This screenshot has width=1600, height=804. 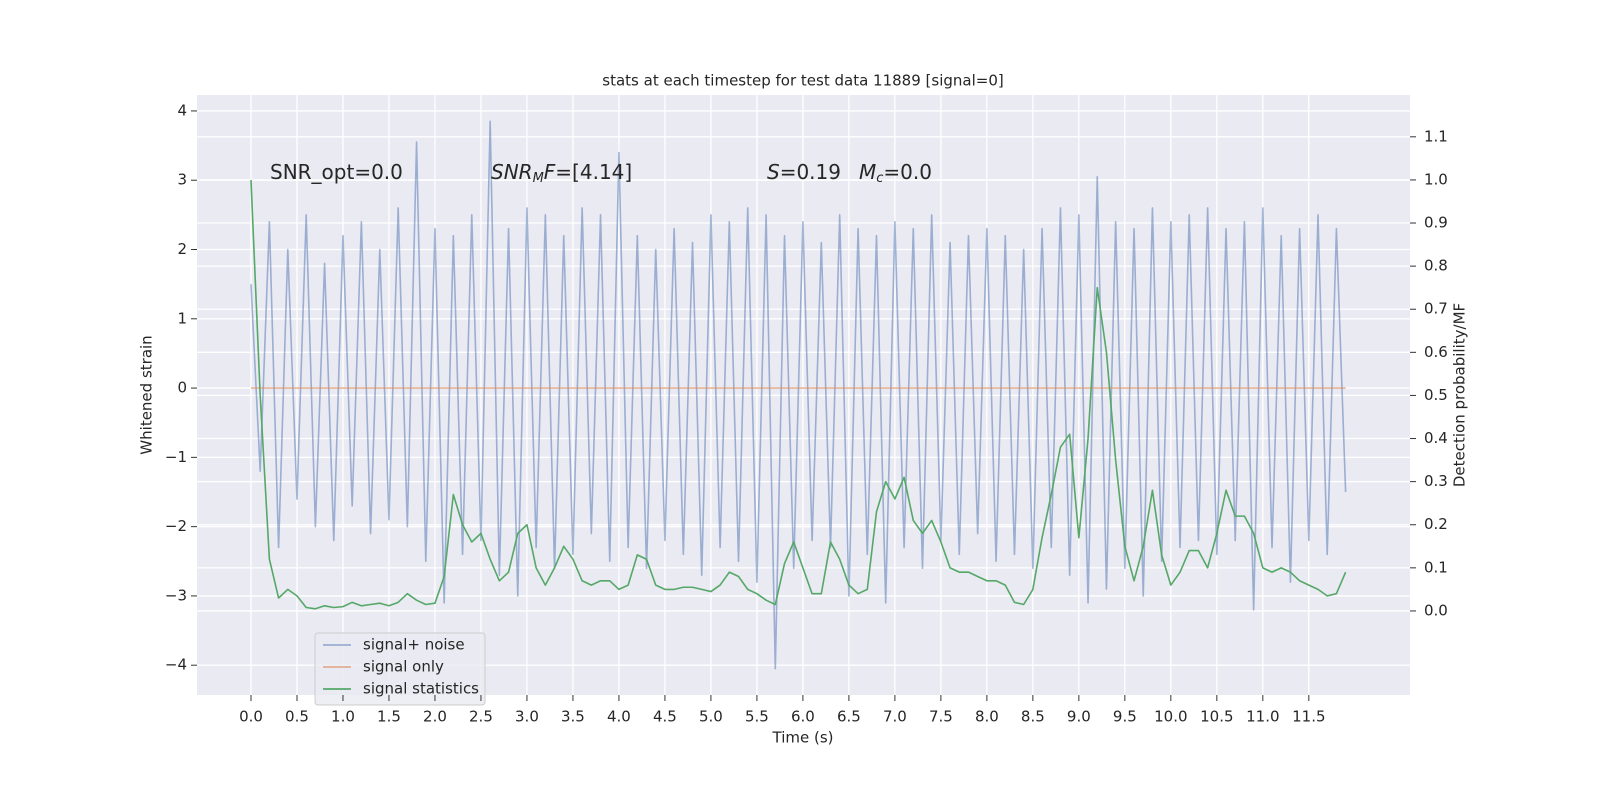 I want to click on annotation-text: S, so click(x=773, y=172).